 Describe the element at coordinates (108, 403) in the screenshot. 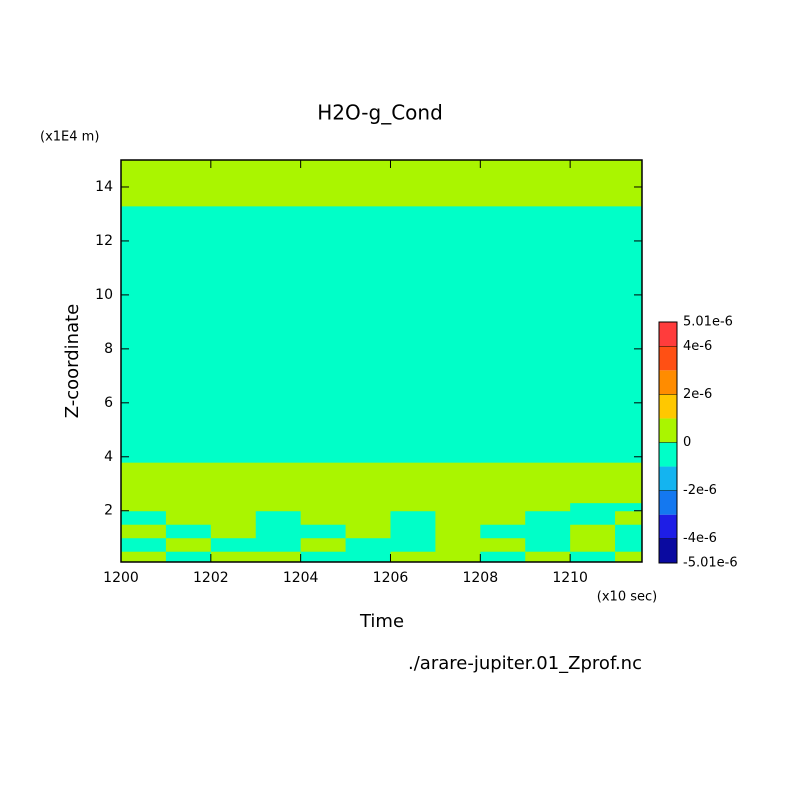

I see `y-tick-label: 6` at that location.